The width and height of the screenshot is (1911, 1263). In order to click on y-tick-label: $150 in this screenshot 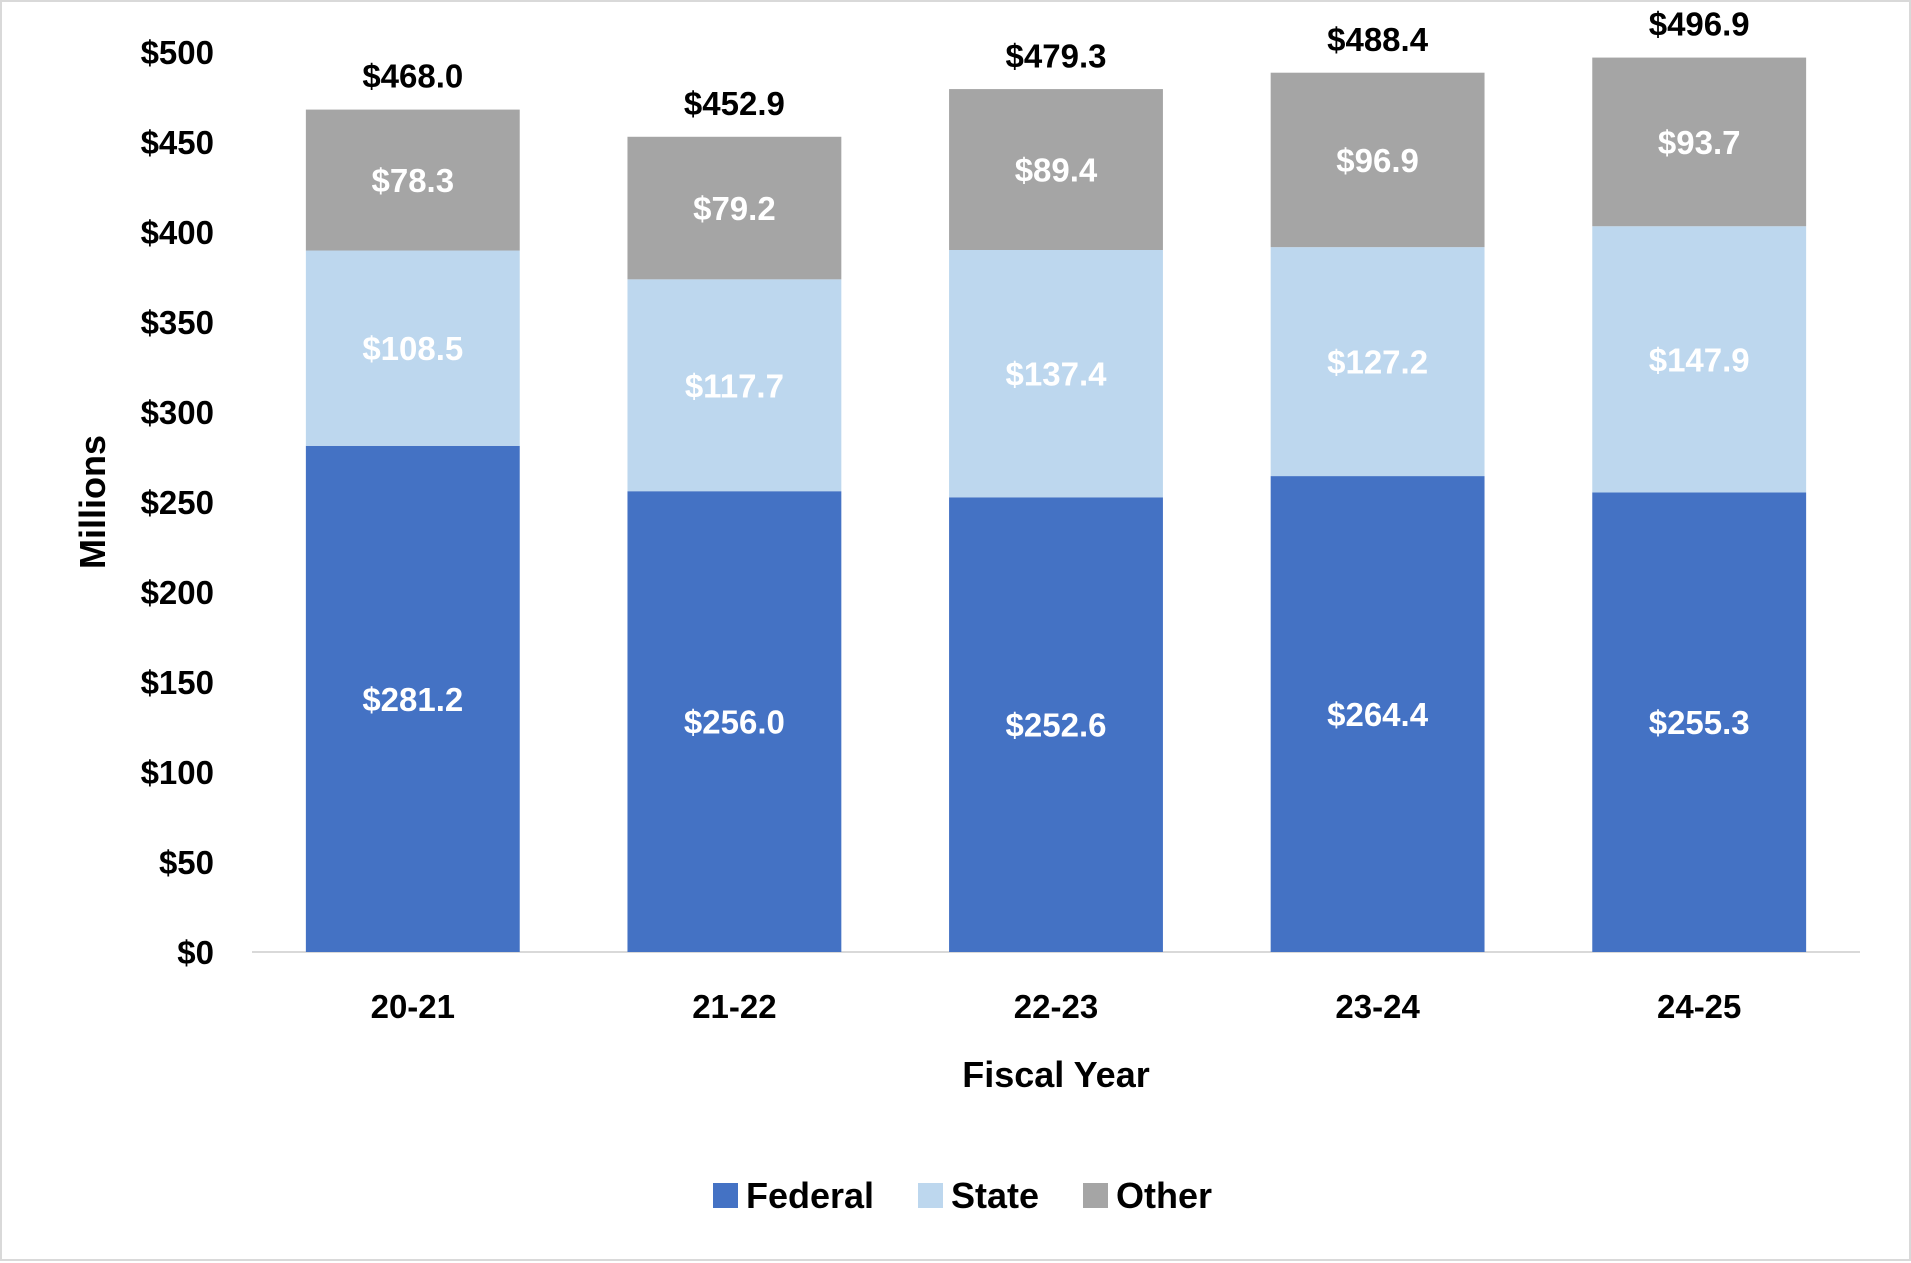, I will do `click(177, 682)`.